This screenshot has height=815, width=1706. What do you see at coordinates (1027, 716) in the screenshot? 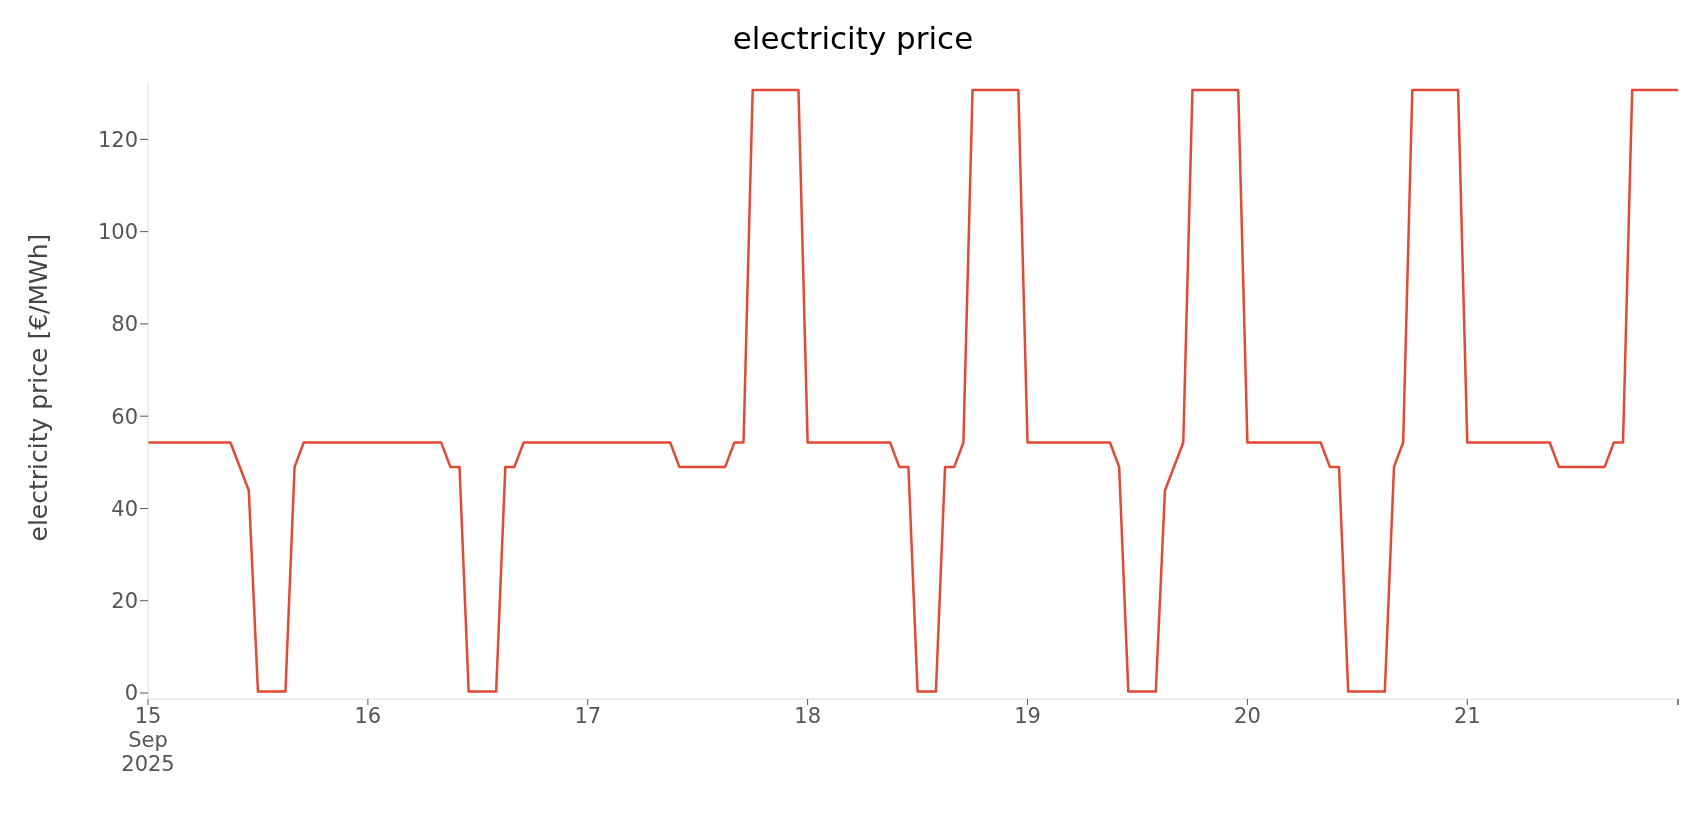
I see `x-tick-label: 19` at bounding box center [1027, 716].